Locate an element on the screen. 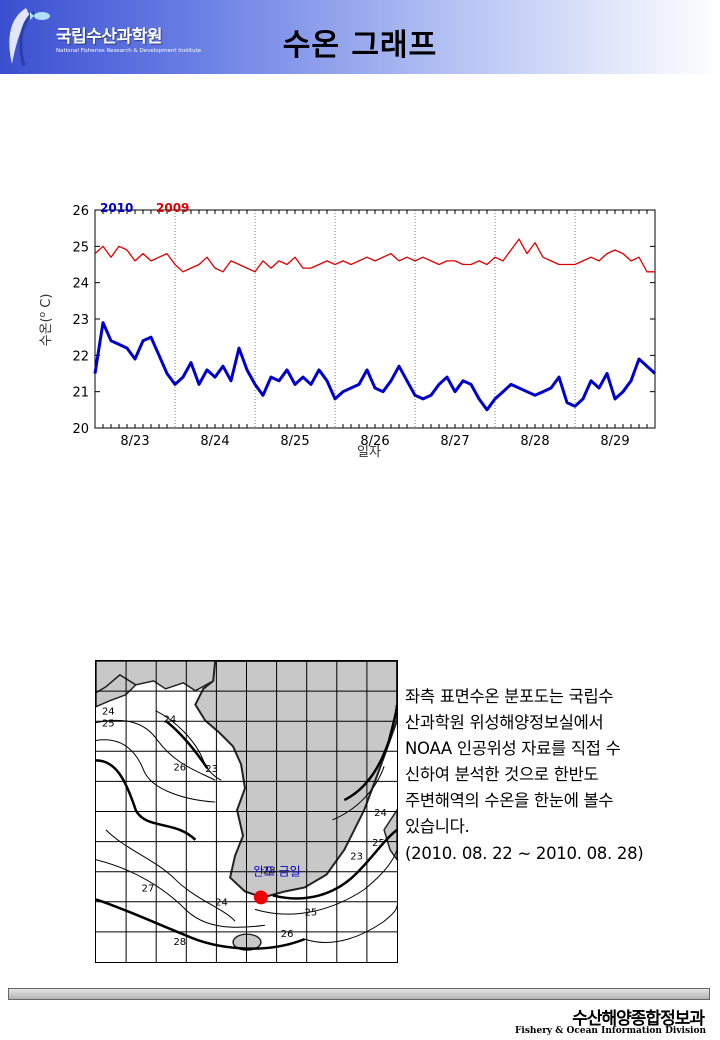 Image resolution: width=720 pixels, height=1040 pixels. page-title: 수온 그래프 is located at coordinates (360, 45).